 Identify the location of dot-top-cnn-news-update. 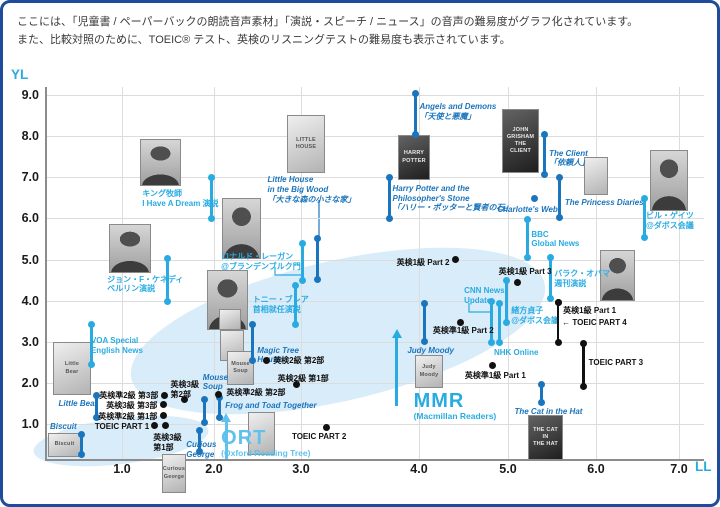
(491, 302).